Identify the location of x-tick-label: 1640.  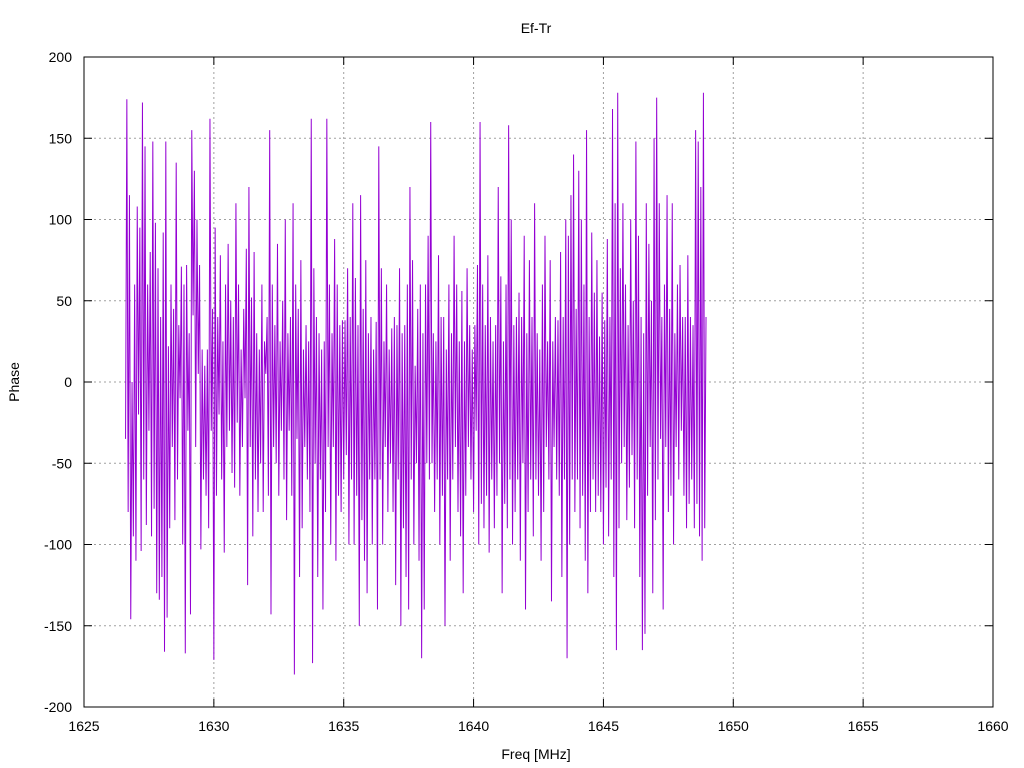
(473, 726).